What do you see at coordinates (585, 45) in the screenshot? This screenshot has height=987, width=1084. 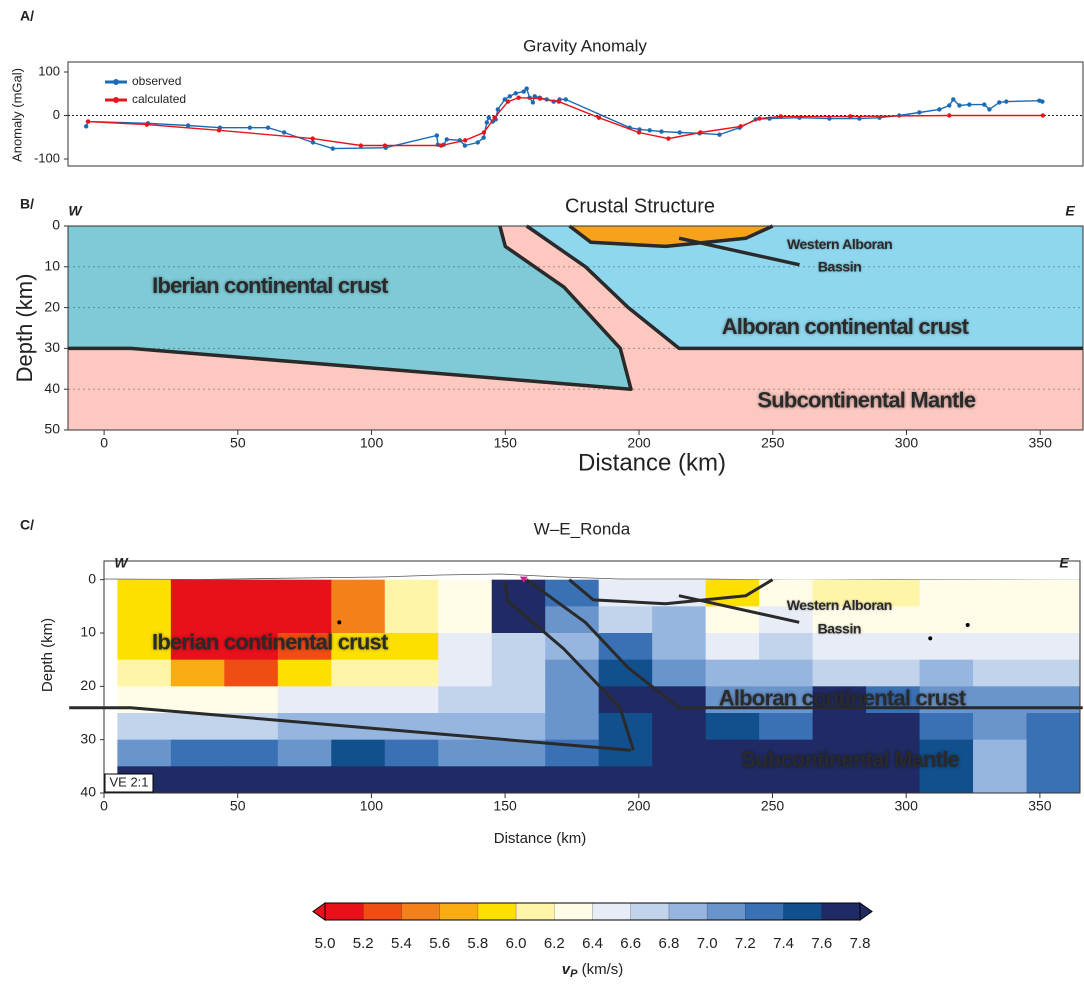 I see `chart-title: Gravity Anomaly` at bounding box center [585, 45].